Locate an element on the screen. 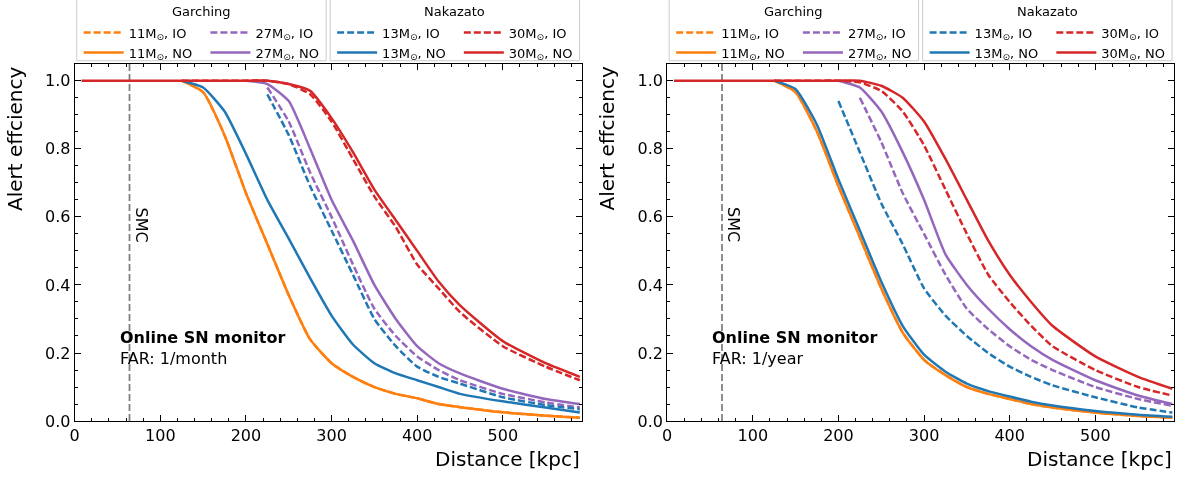  annotation: FAR: 1/year is located at coordinates (758, 358).